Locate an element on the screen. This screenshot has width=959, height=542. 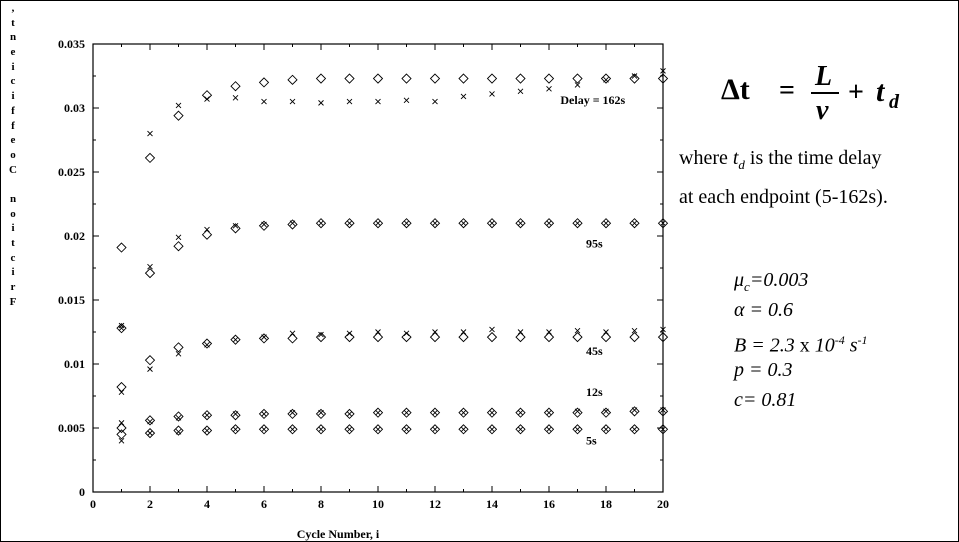
param-c: c= 0.81 is located at coordinates (765, 400).